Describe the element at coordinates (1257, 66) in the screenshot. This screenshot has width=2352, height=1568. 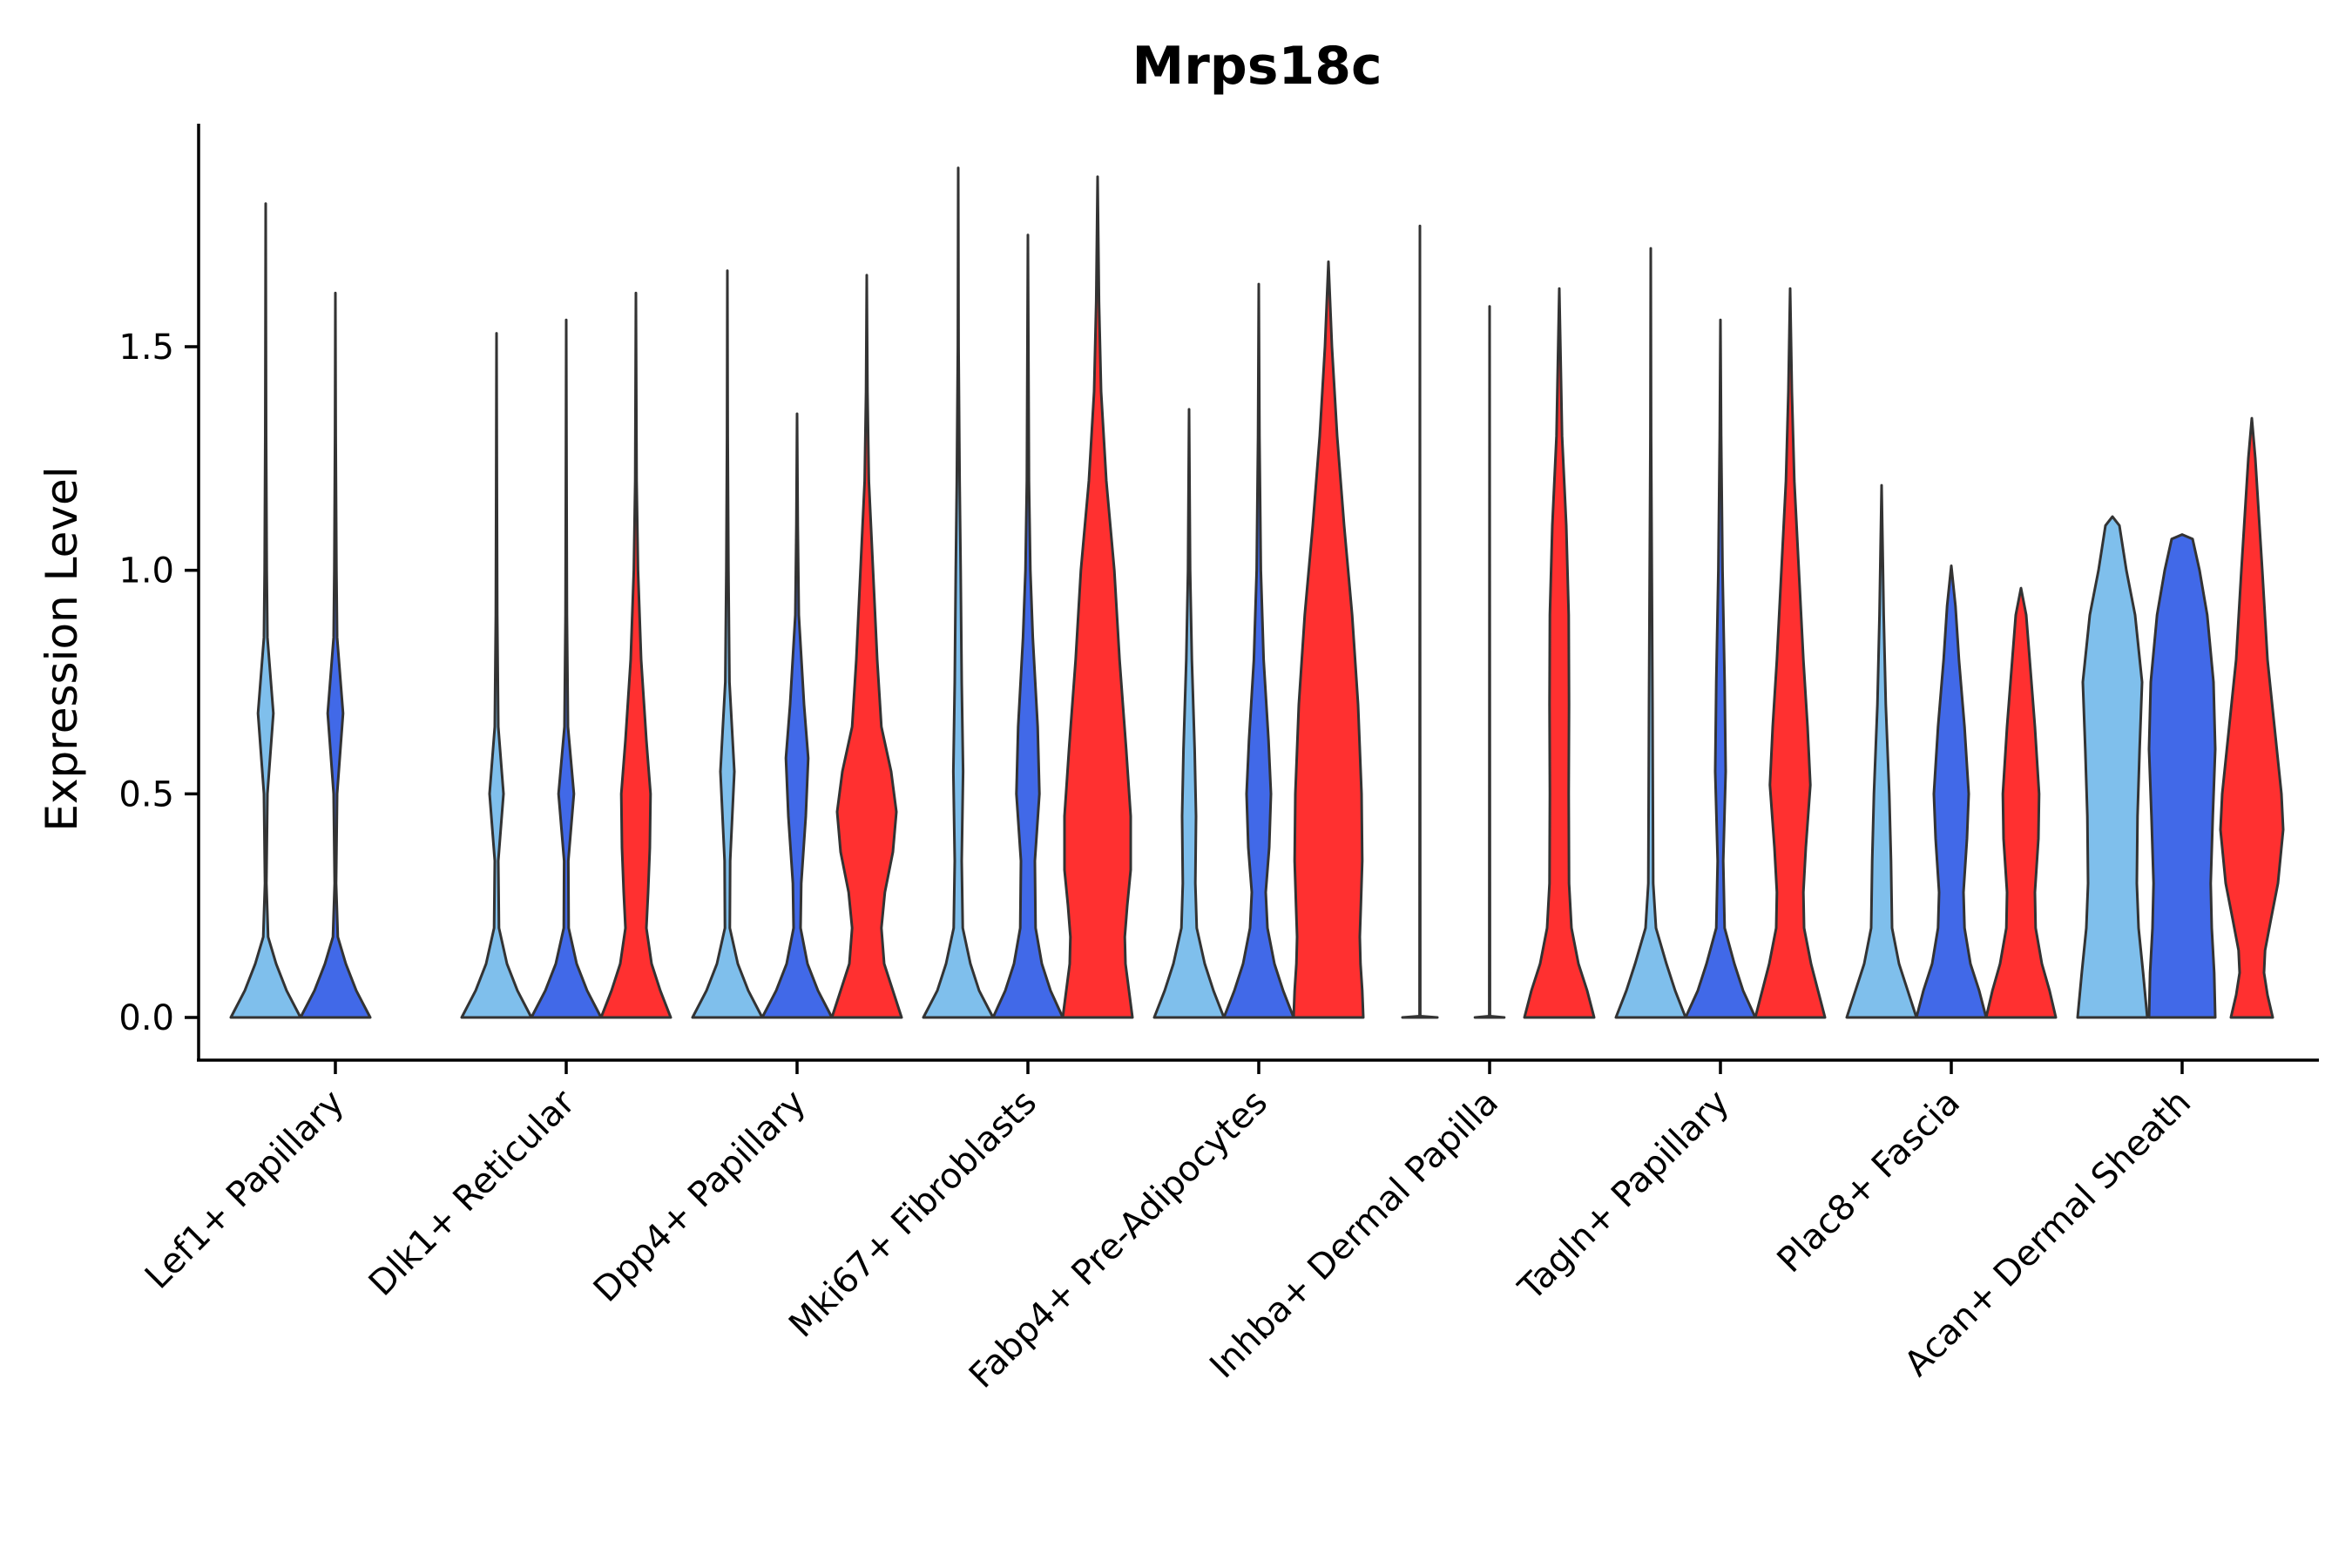
I see `chart-title: Mrps18c` at that location.